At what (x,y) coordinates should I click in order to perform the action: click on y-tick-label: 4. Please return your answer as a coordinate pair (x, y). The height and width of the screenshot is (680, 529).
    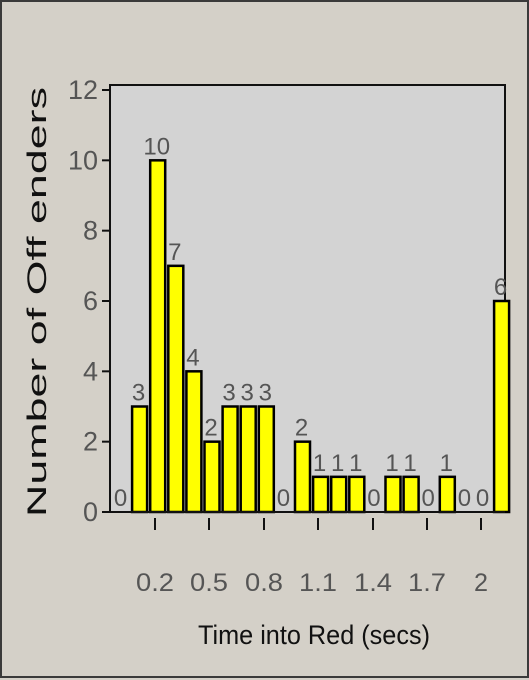
    Looking at the image, I should click on (90, 371).